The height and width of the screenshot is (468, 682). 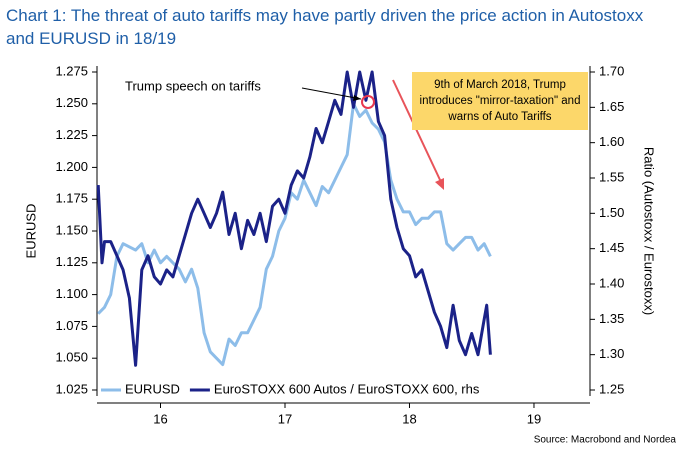 What do you see at coordinates (409, 418) in the screenshot?
I see `x-tick-label: 18` at bounding box center [409, 418].